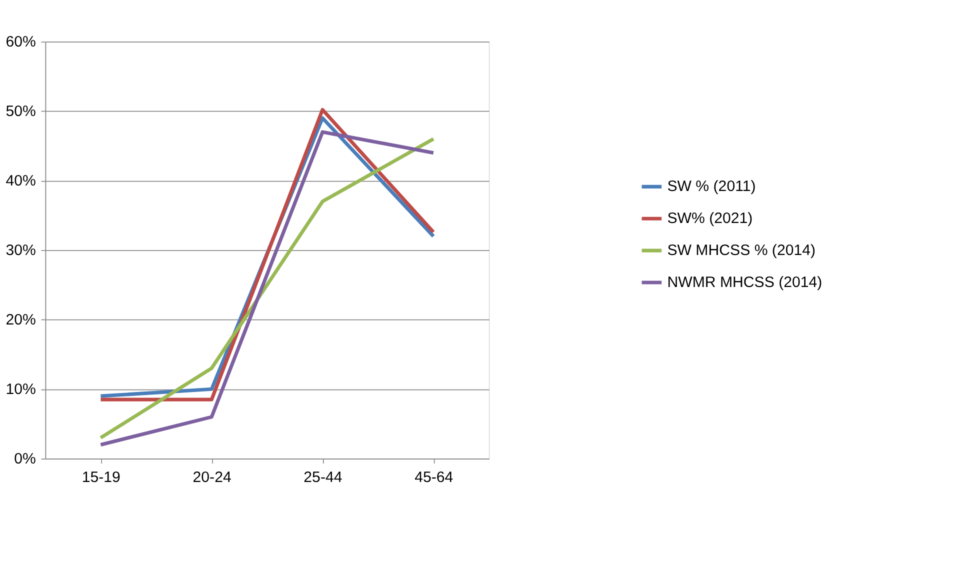  I want to click on legend-label: NWMR MHCSS (2014), so click(744, 282).